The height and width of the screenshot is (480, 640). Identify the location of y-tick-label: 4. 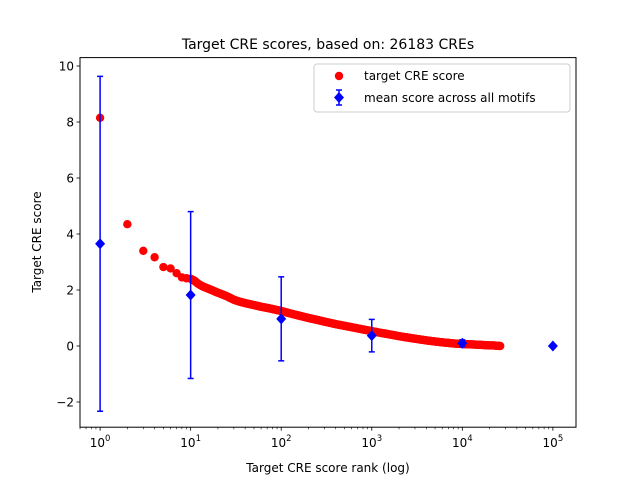
(70, 235).